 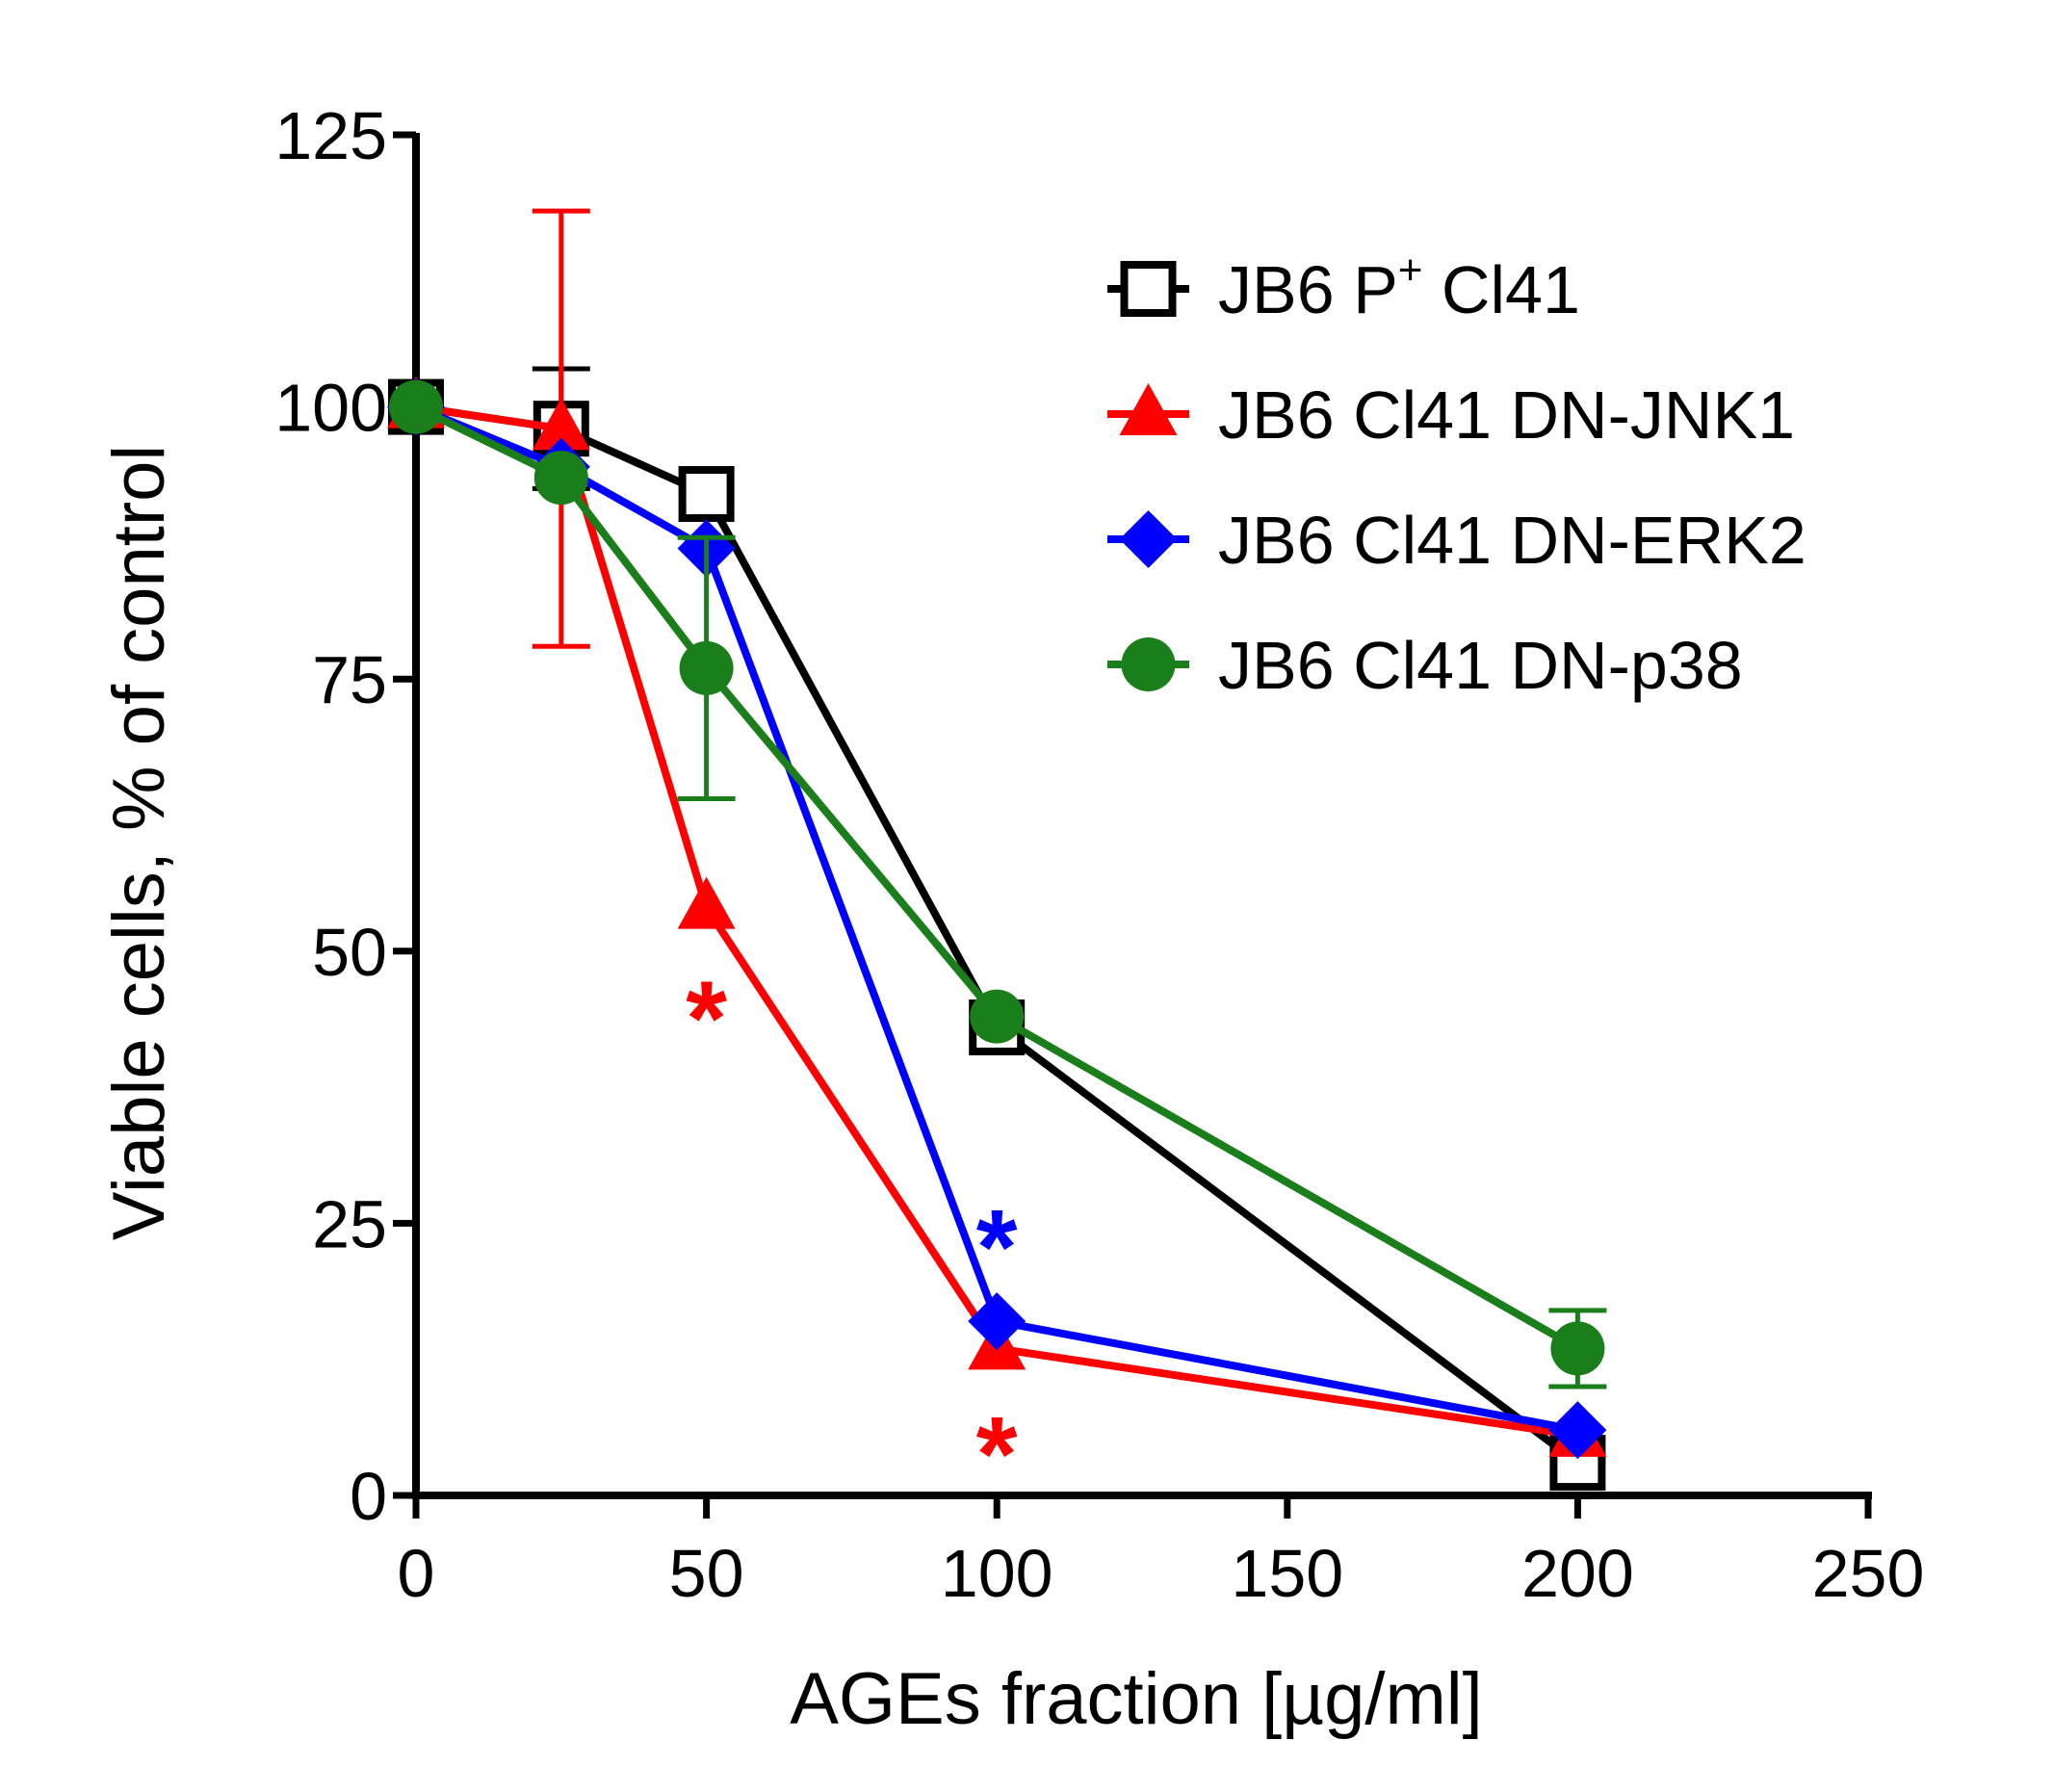 What do you see at coordinates (1577, 1573) in the screenshot?
I see `x-tick-label: 200` at bounding box center [1577, 1573].